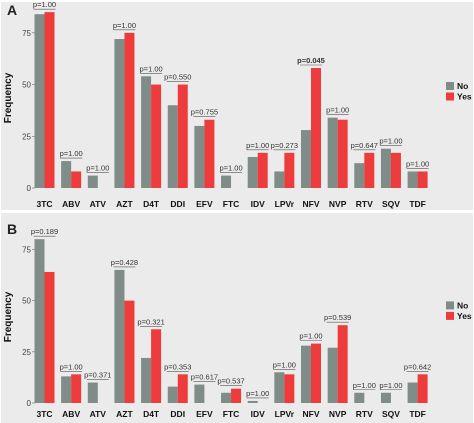  What do you see at coordinates (204, 112) in the screenshot?
I see `p-value-label: p=0.755` at bounding box center [204, 112].